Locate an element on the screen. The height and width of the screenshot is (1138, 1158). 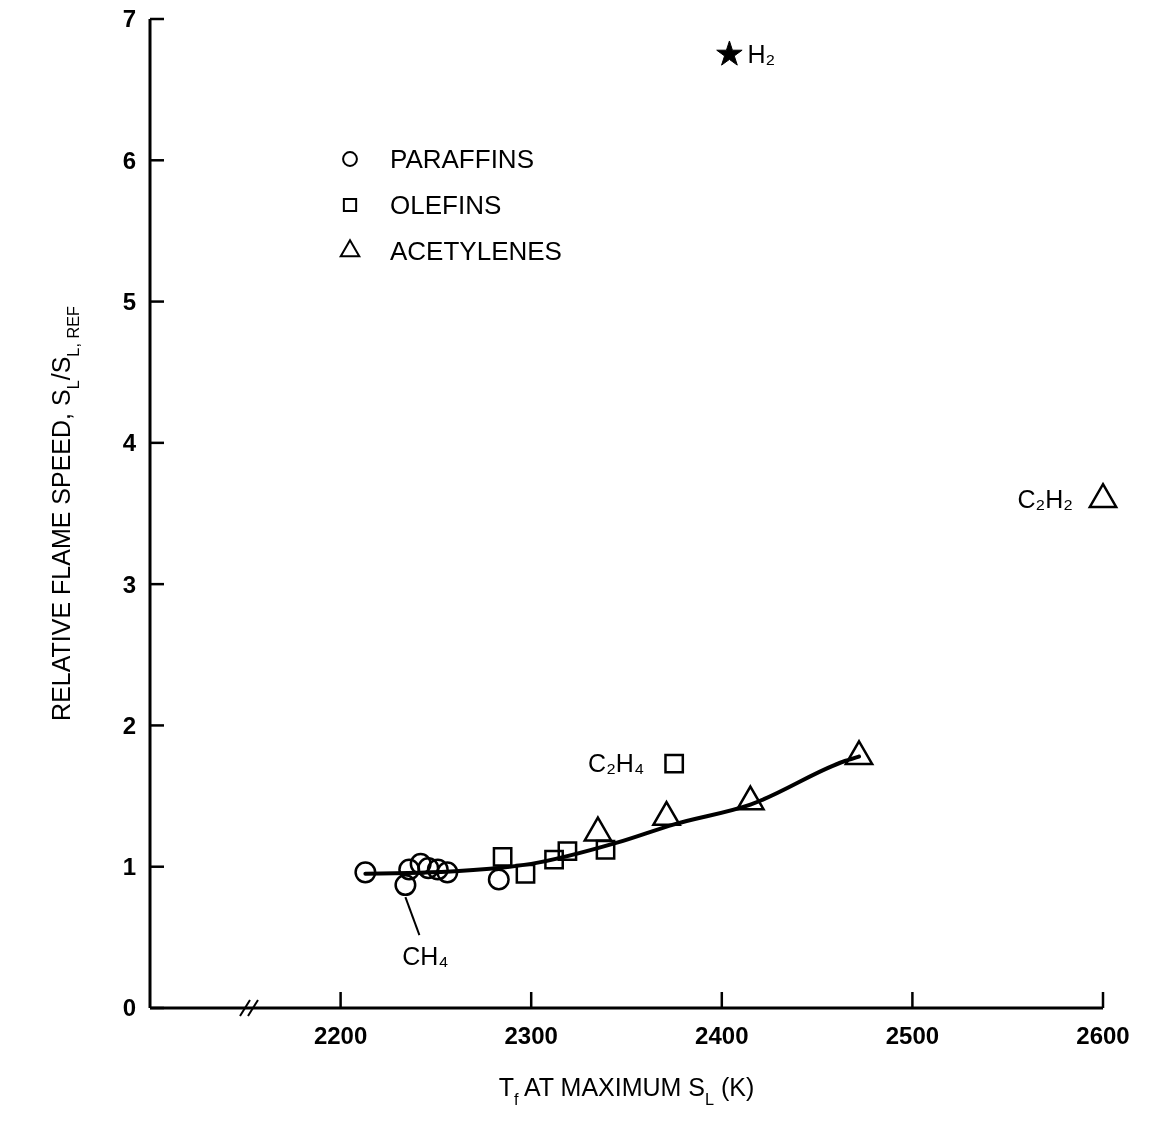
annotation: C₂H₂ is located at coordinates (1045, 499).